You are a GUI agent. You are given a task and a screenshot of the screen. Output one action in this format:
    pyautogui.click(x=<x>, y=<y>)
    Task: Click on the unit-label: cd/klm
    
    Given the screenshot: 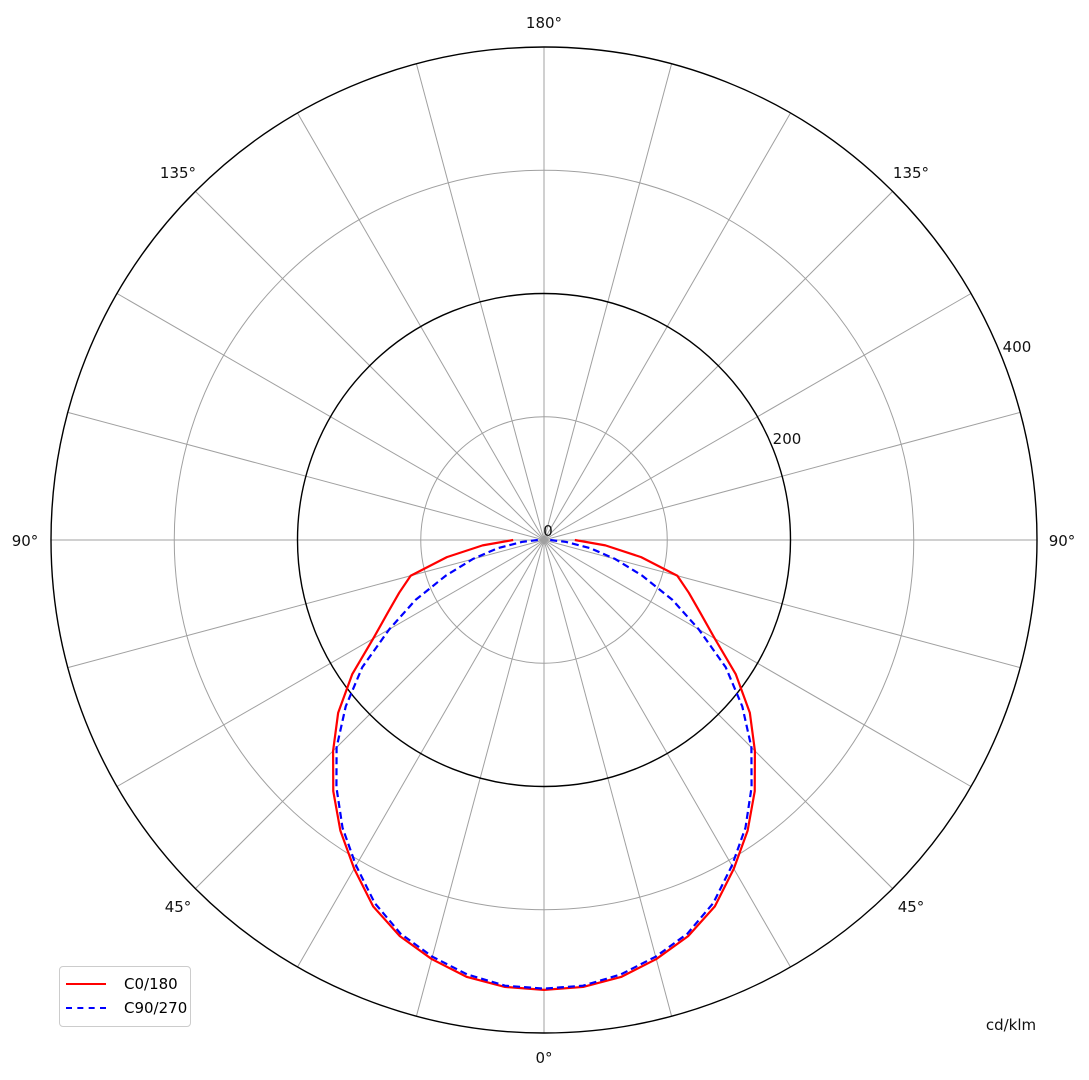 What is the action you would take?
    pyautogui.click(x=1011, y=1025)
    